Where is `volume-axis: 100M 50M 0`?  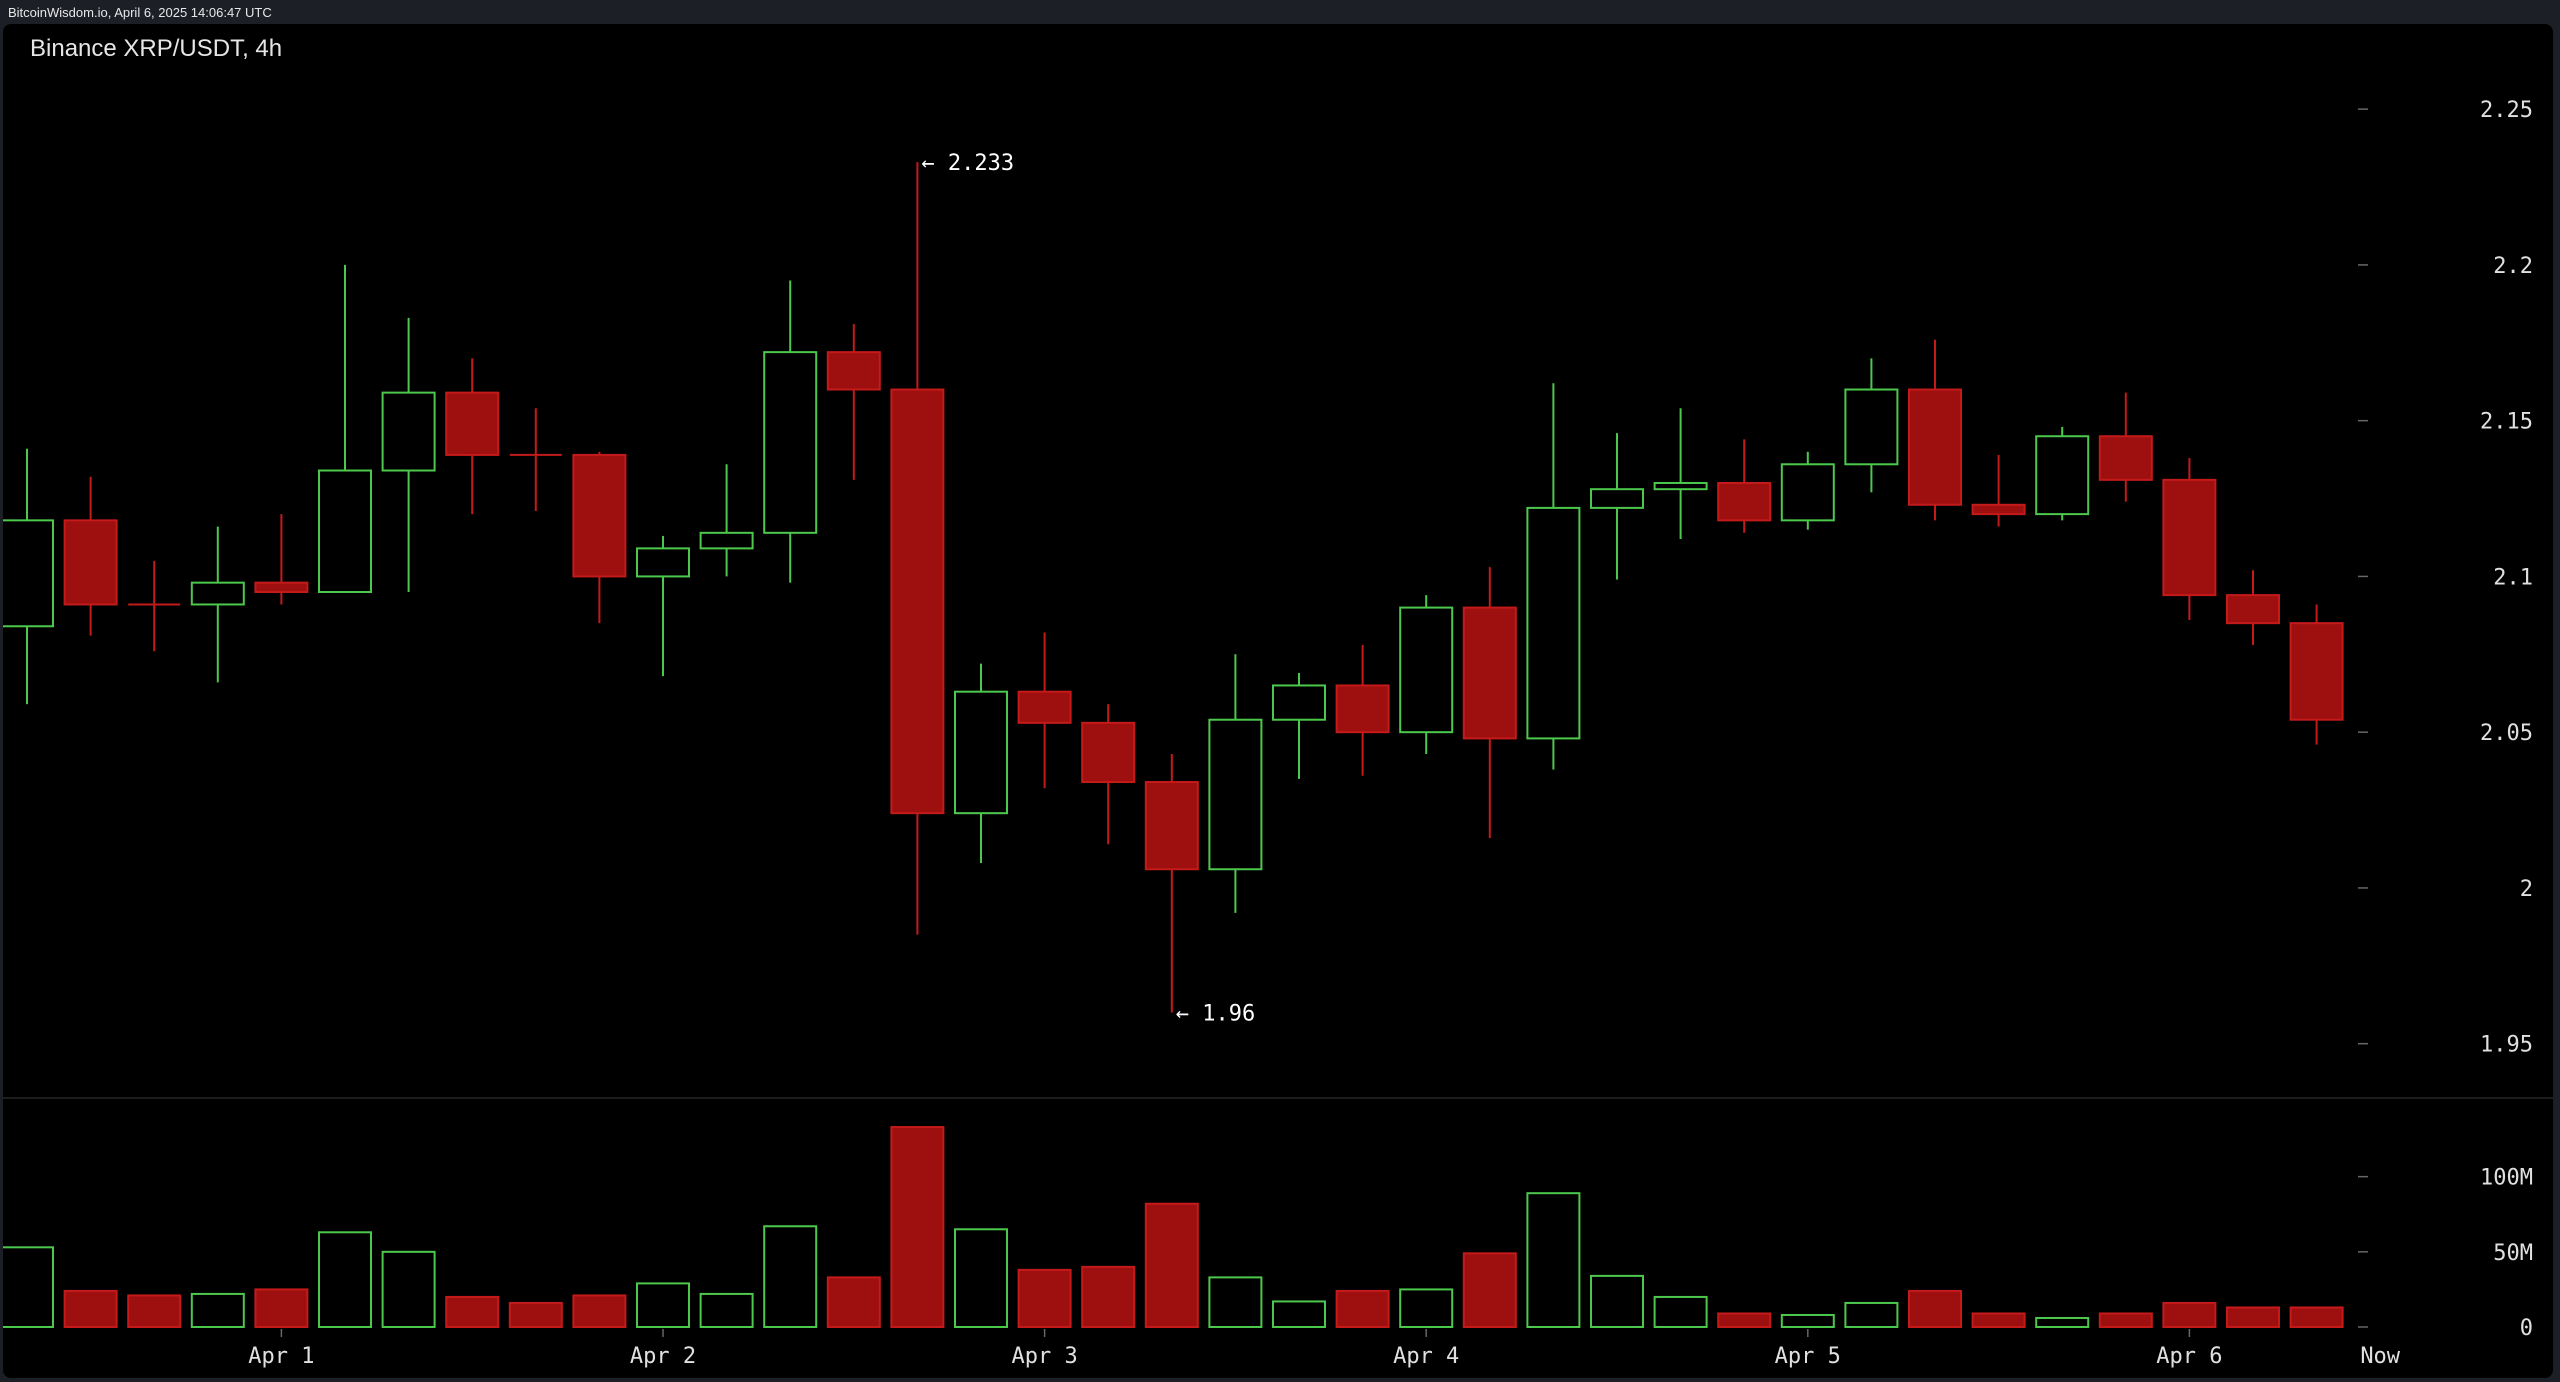 volume-axis: 100M 50M 0 is located at coordinates (2445, 1253).